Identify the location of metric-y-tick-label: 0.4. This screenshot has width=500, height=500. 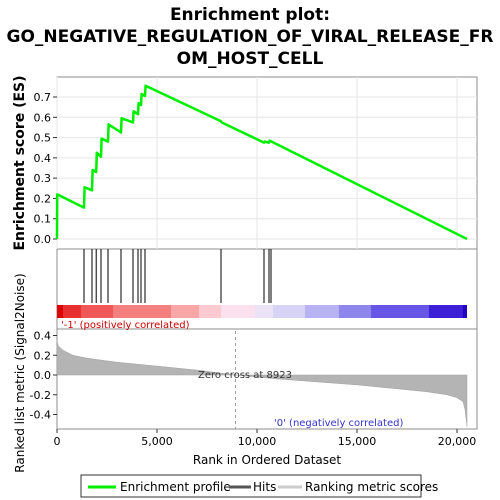
(43, 336).